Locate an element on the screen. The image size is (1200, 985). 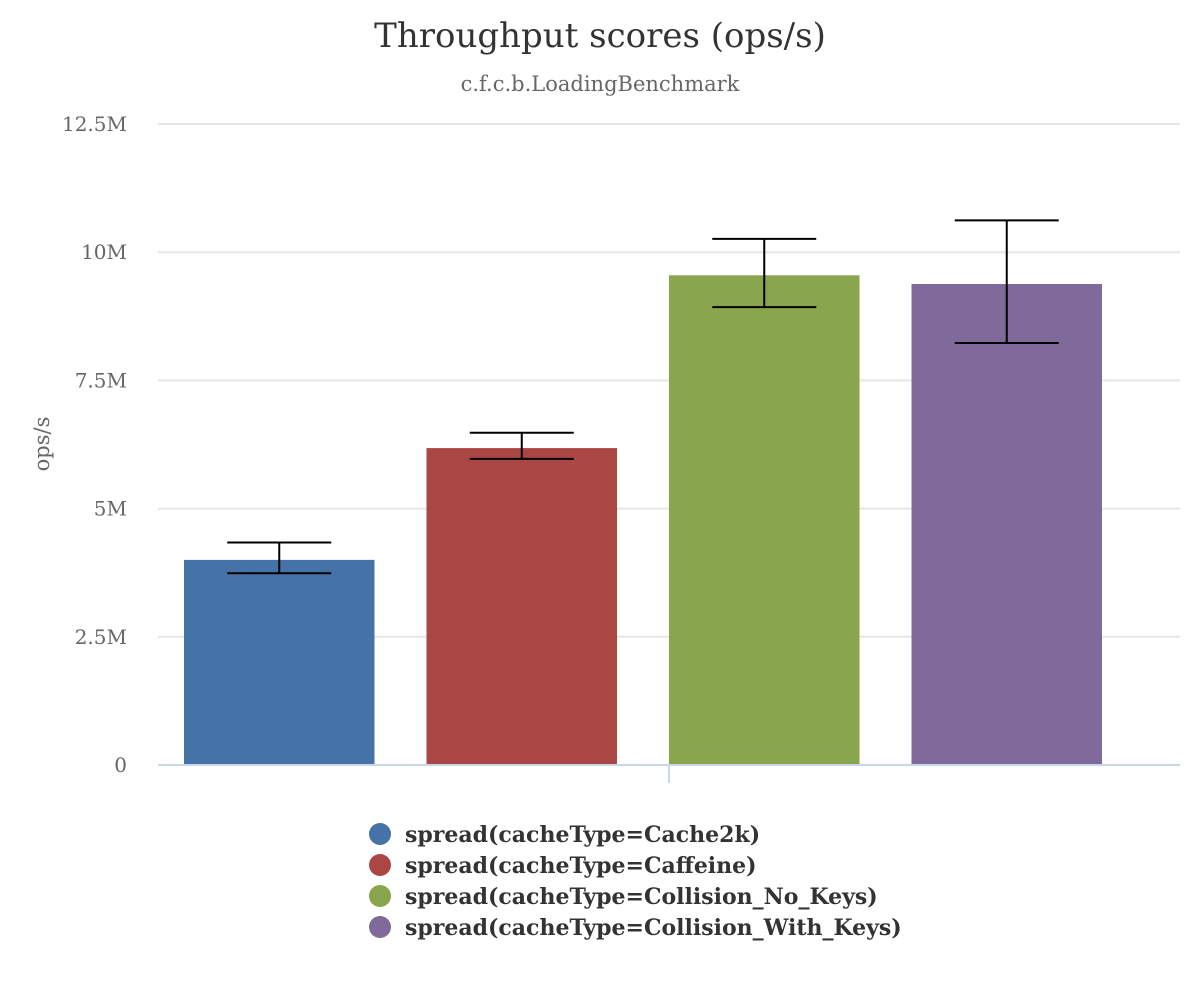
y-tick-label: 2.5M is located at coordinates (101, 637).